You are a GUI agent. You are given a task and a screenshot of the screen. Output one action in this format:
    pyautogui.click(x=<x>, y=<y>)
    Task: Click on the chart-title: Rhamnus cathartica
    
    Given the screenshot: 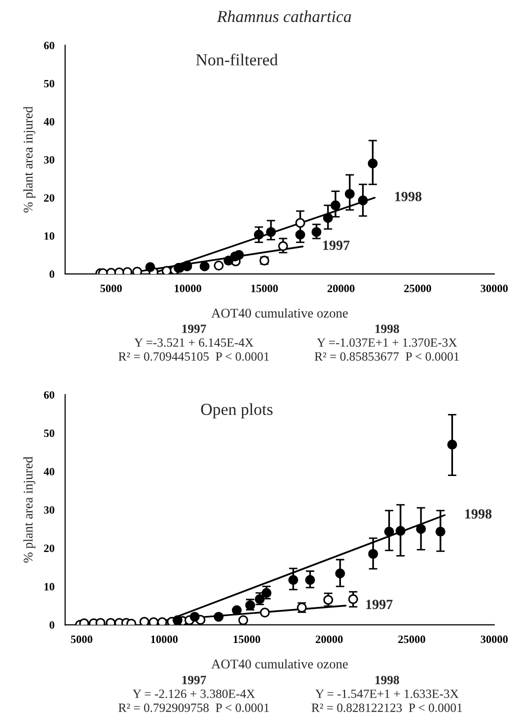 What is the action you would take?
    pyautogui.click(x=284, y=16)
    